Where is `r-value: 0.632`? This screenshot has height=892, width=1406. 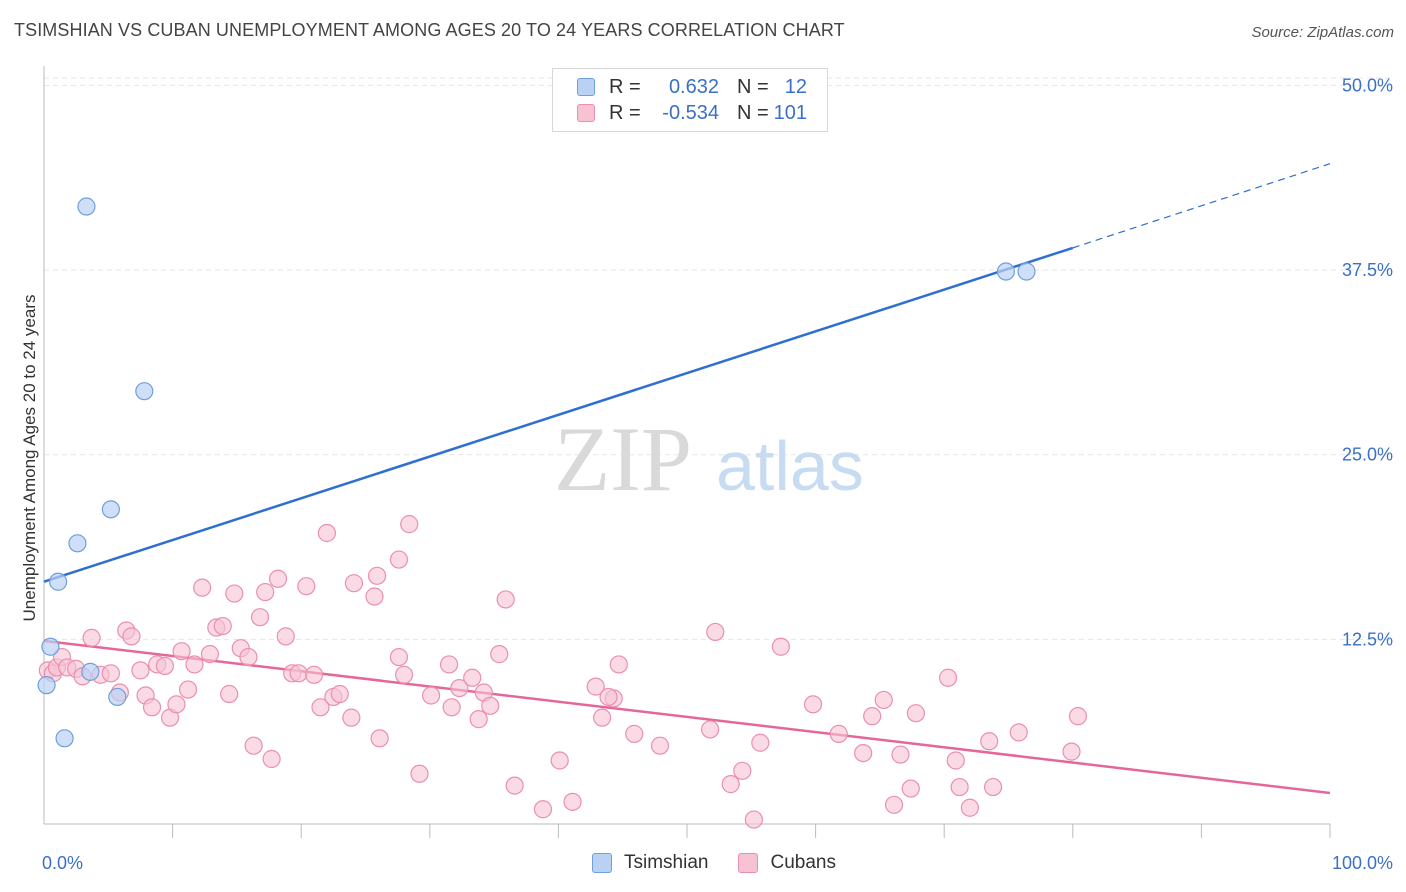
r-value: 0.632 is located at coordinates (693, 86).